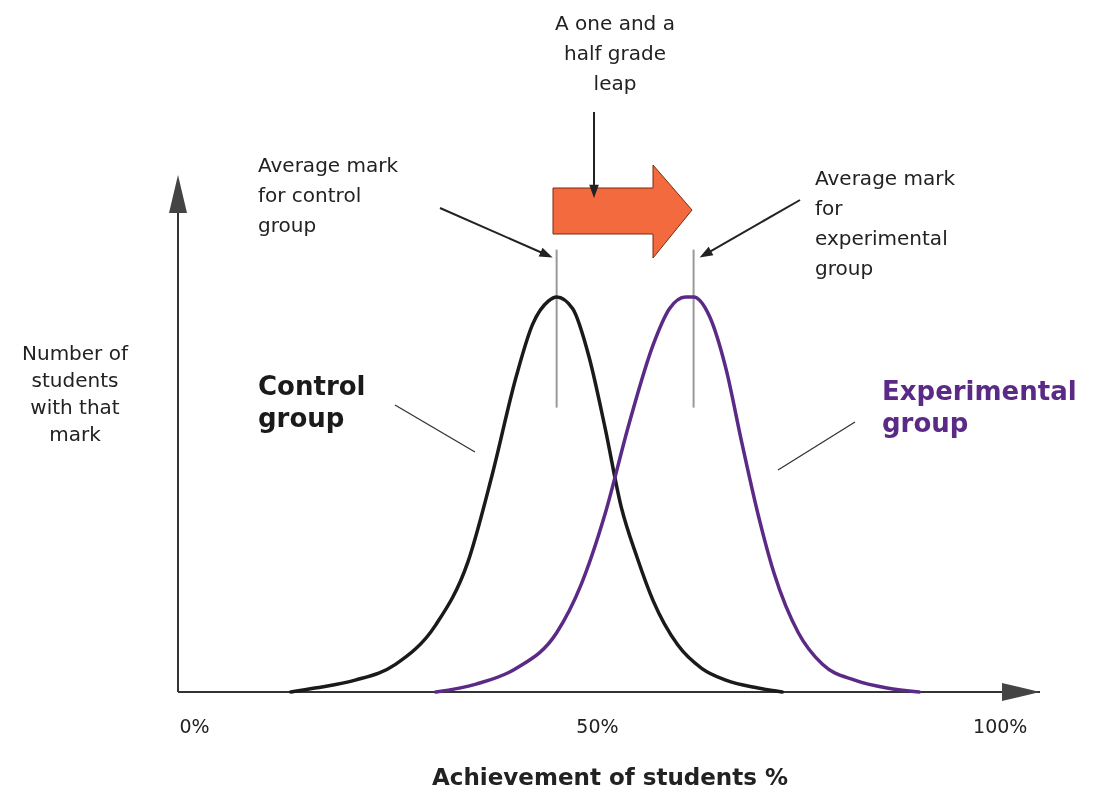 Image resolution: width=1100 pixels, height=798 pixels. I want to click on x-axis-title: Achievement of students %, so click(610, 777).